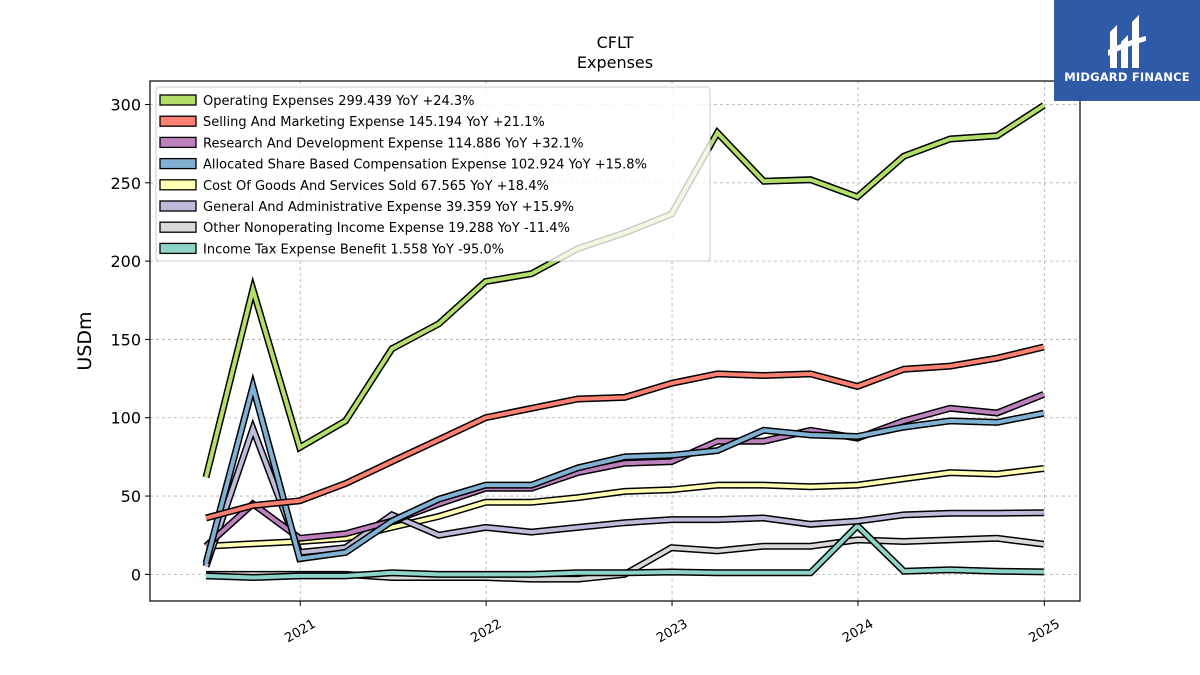  Describe the element at coordinates (1127, 41) in the screenshot. I see `logo-mark-icon` at that location.